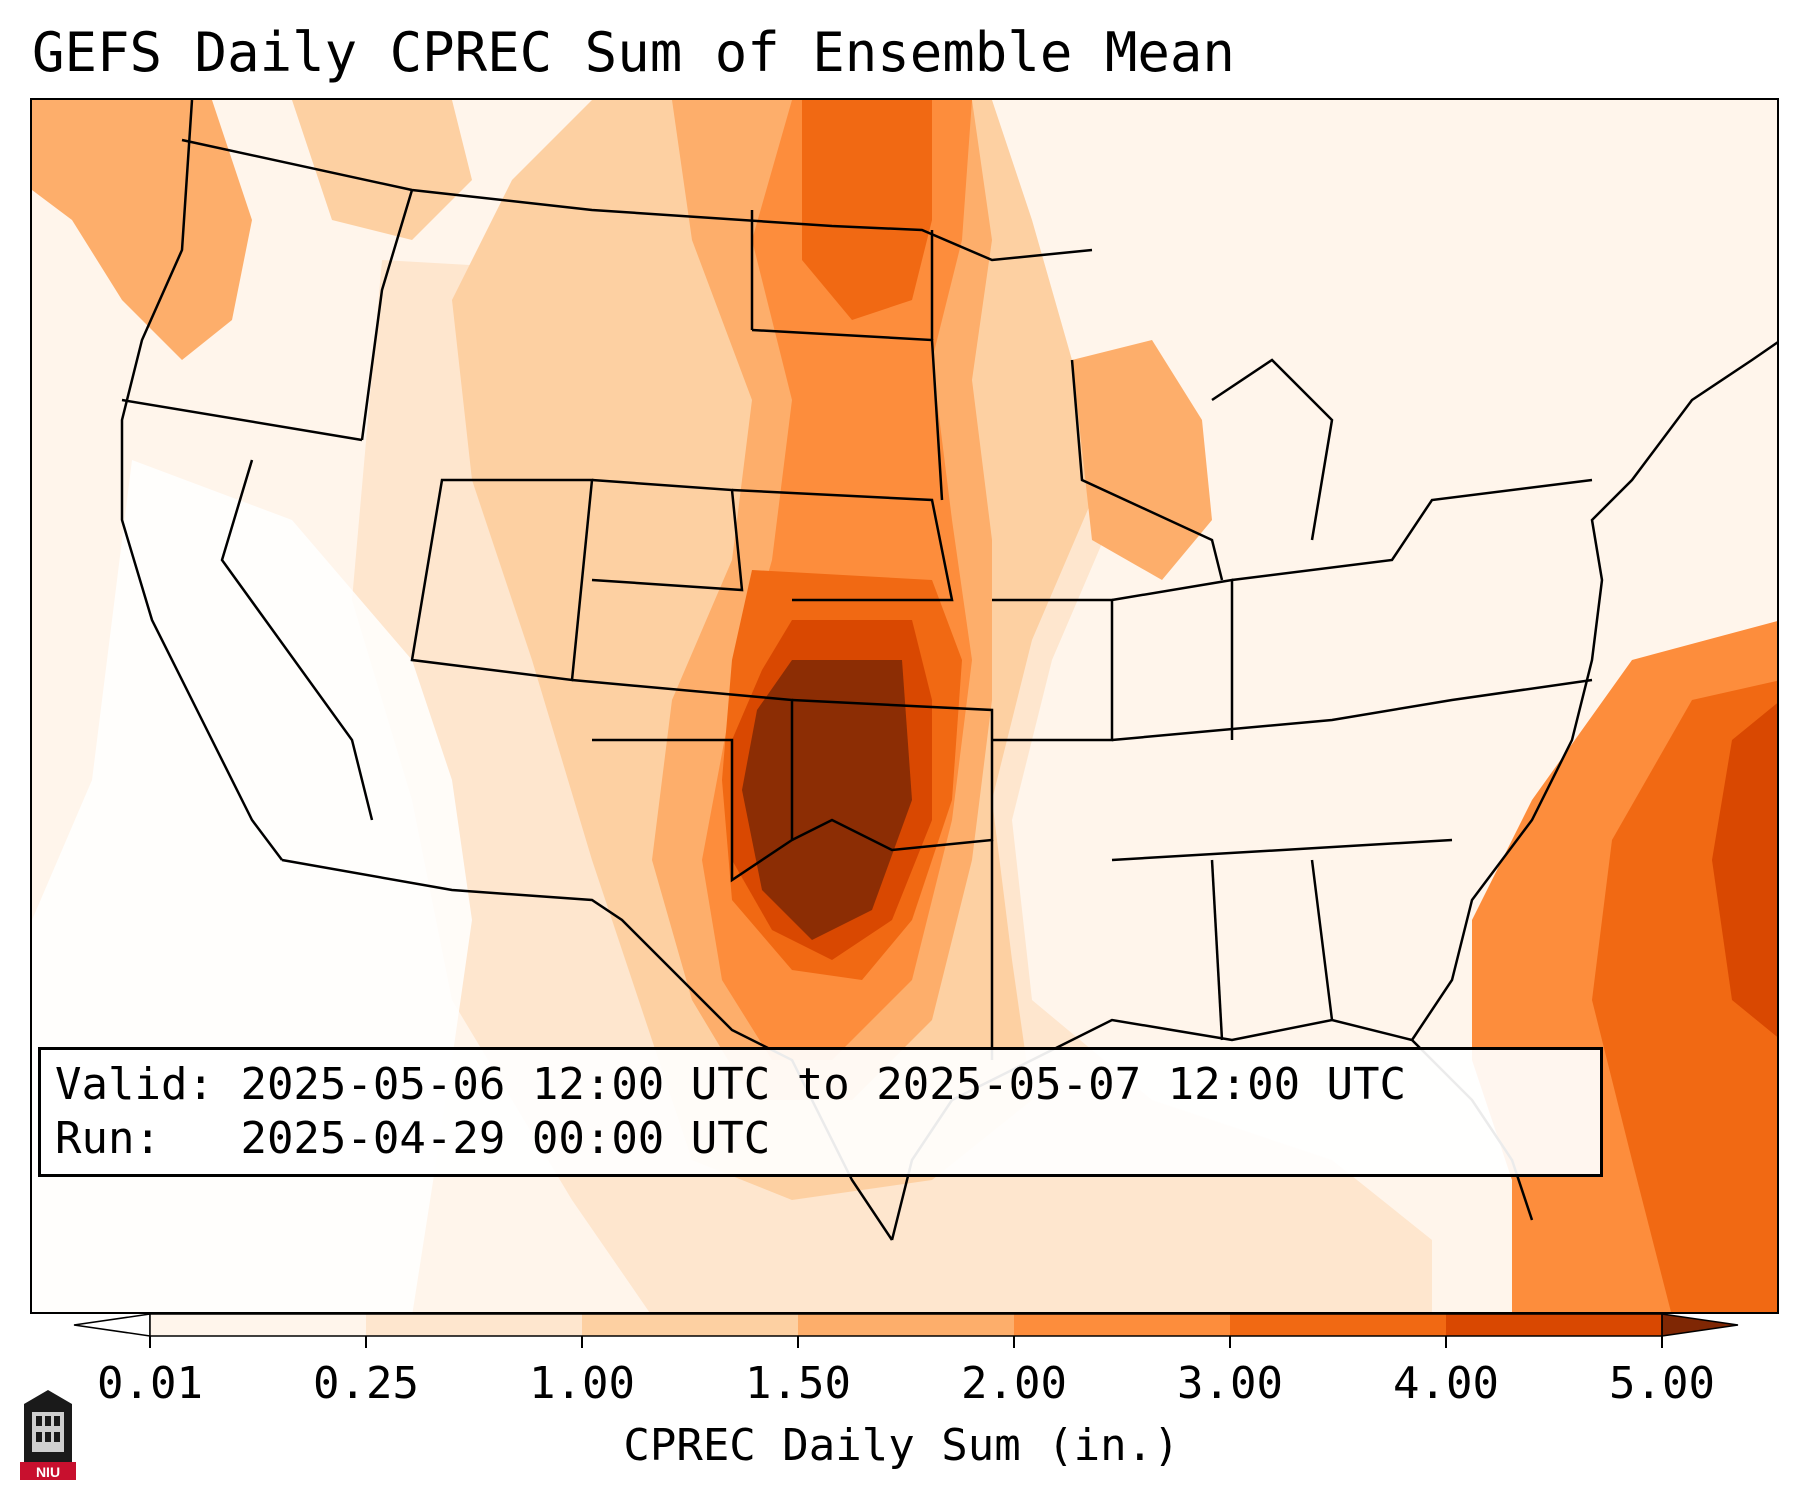 This screenshot has height=1500, width=1803. I want to click on colorbar-tick-label: 3.00, so click(1230, 1383).